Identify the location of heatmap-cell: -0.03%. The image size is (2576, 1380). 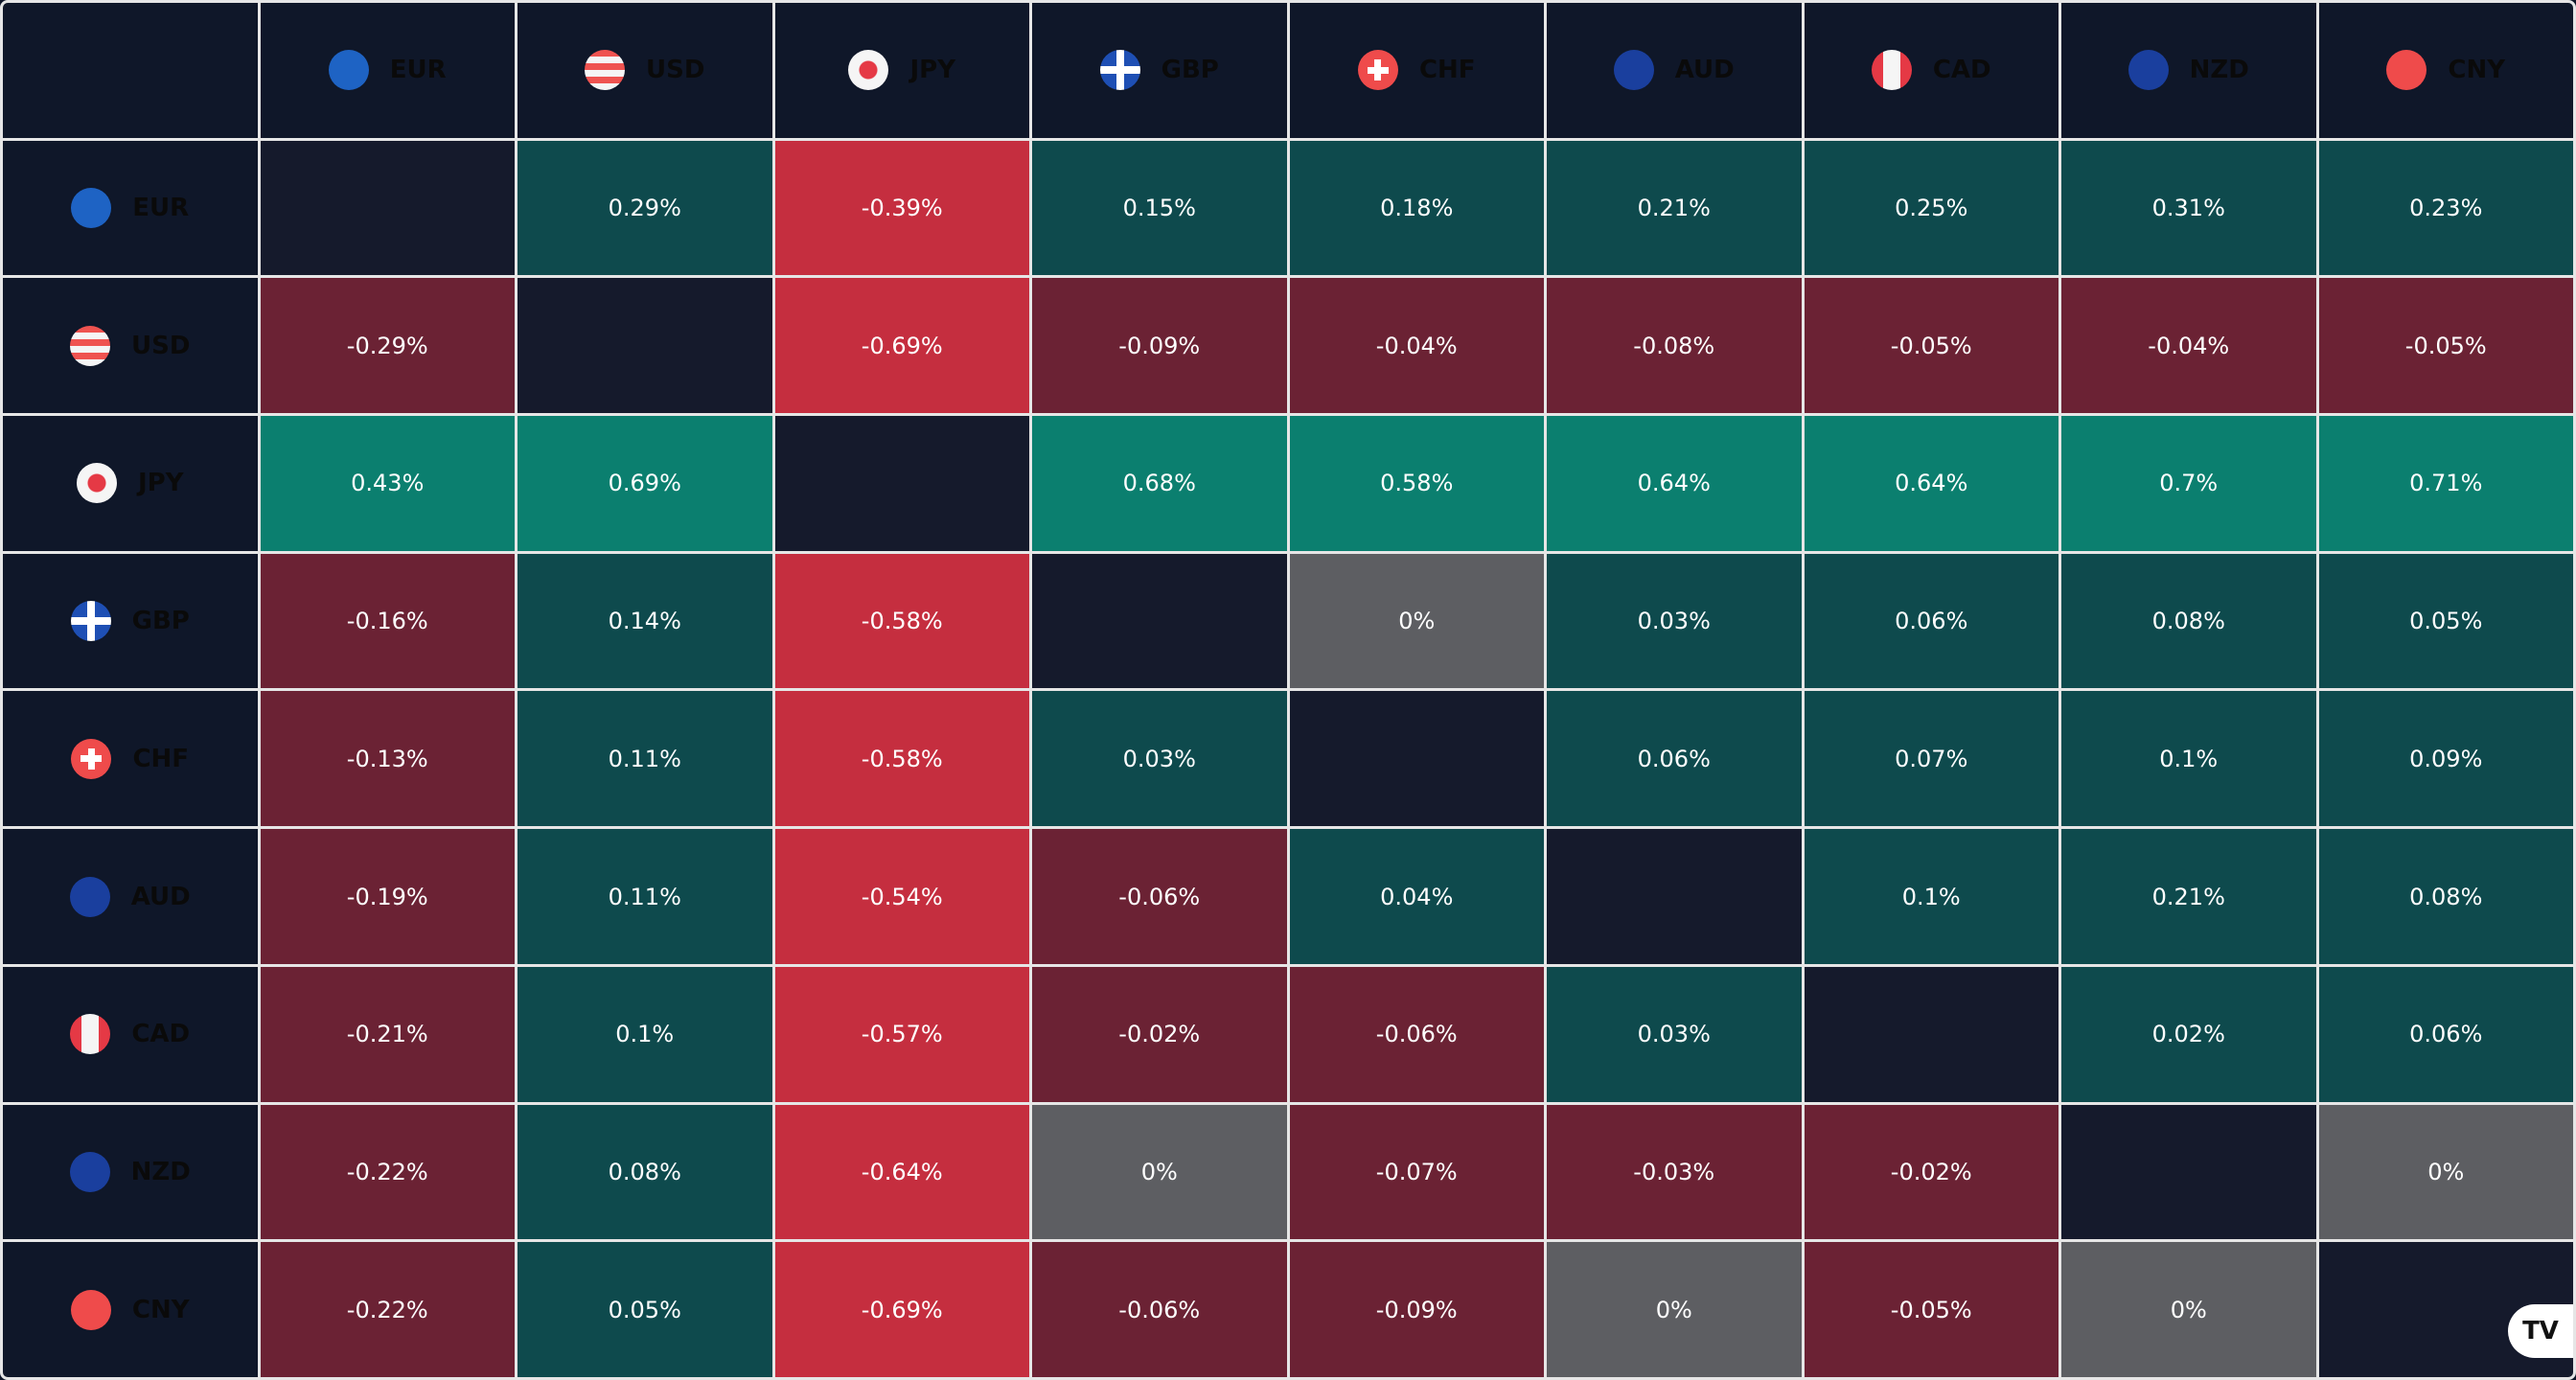
(1674, 1172).